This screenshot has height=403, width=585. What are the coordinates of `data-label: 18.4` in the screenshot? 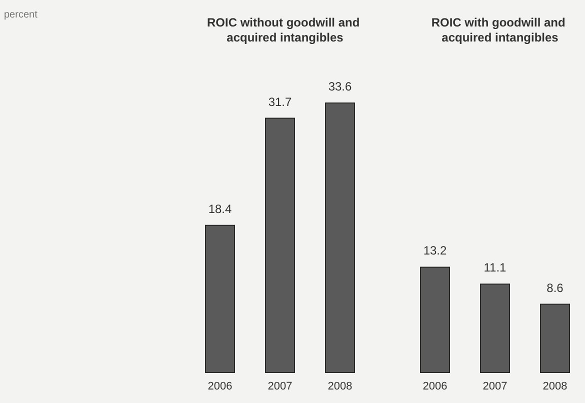 It's located at (220, 209).